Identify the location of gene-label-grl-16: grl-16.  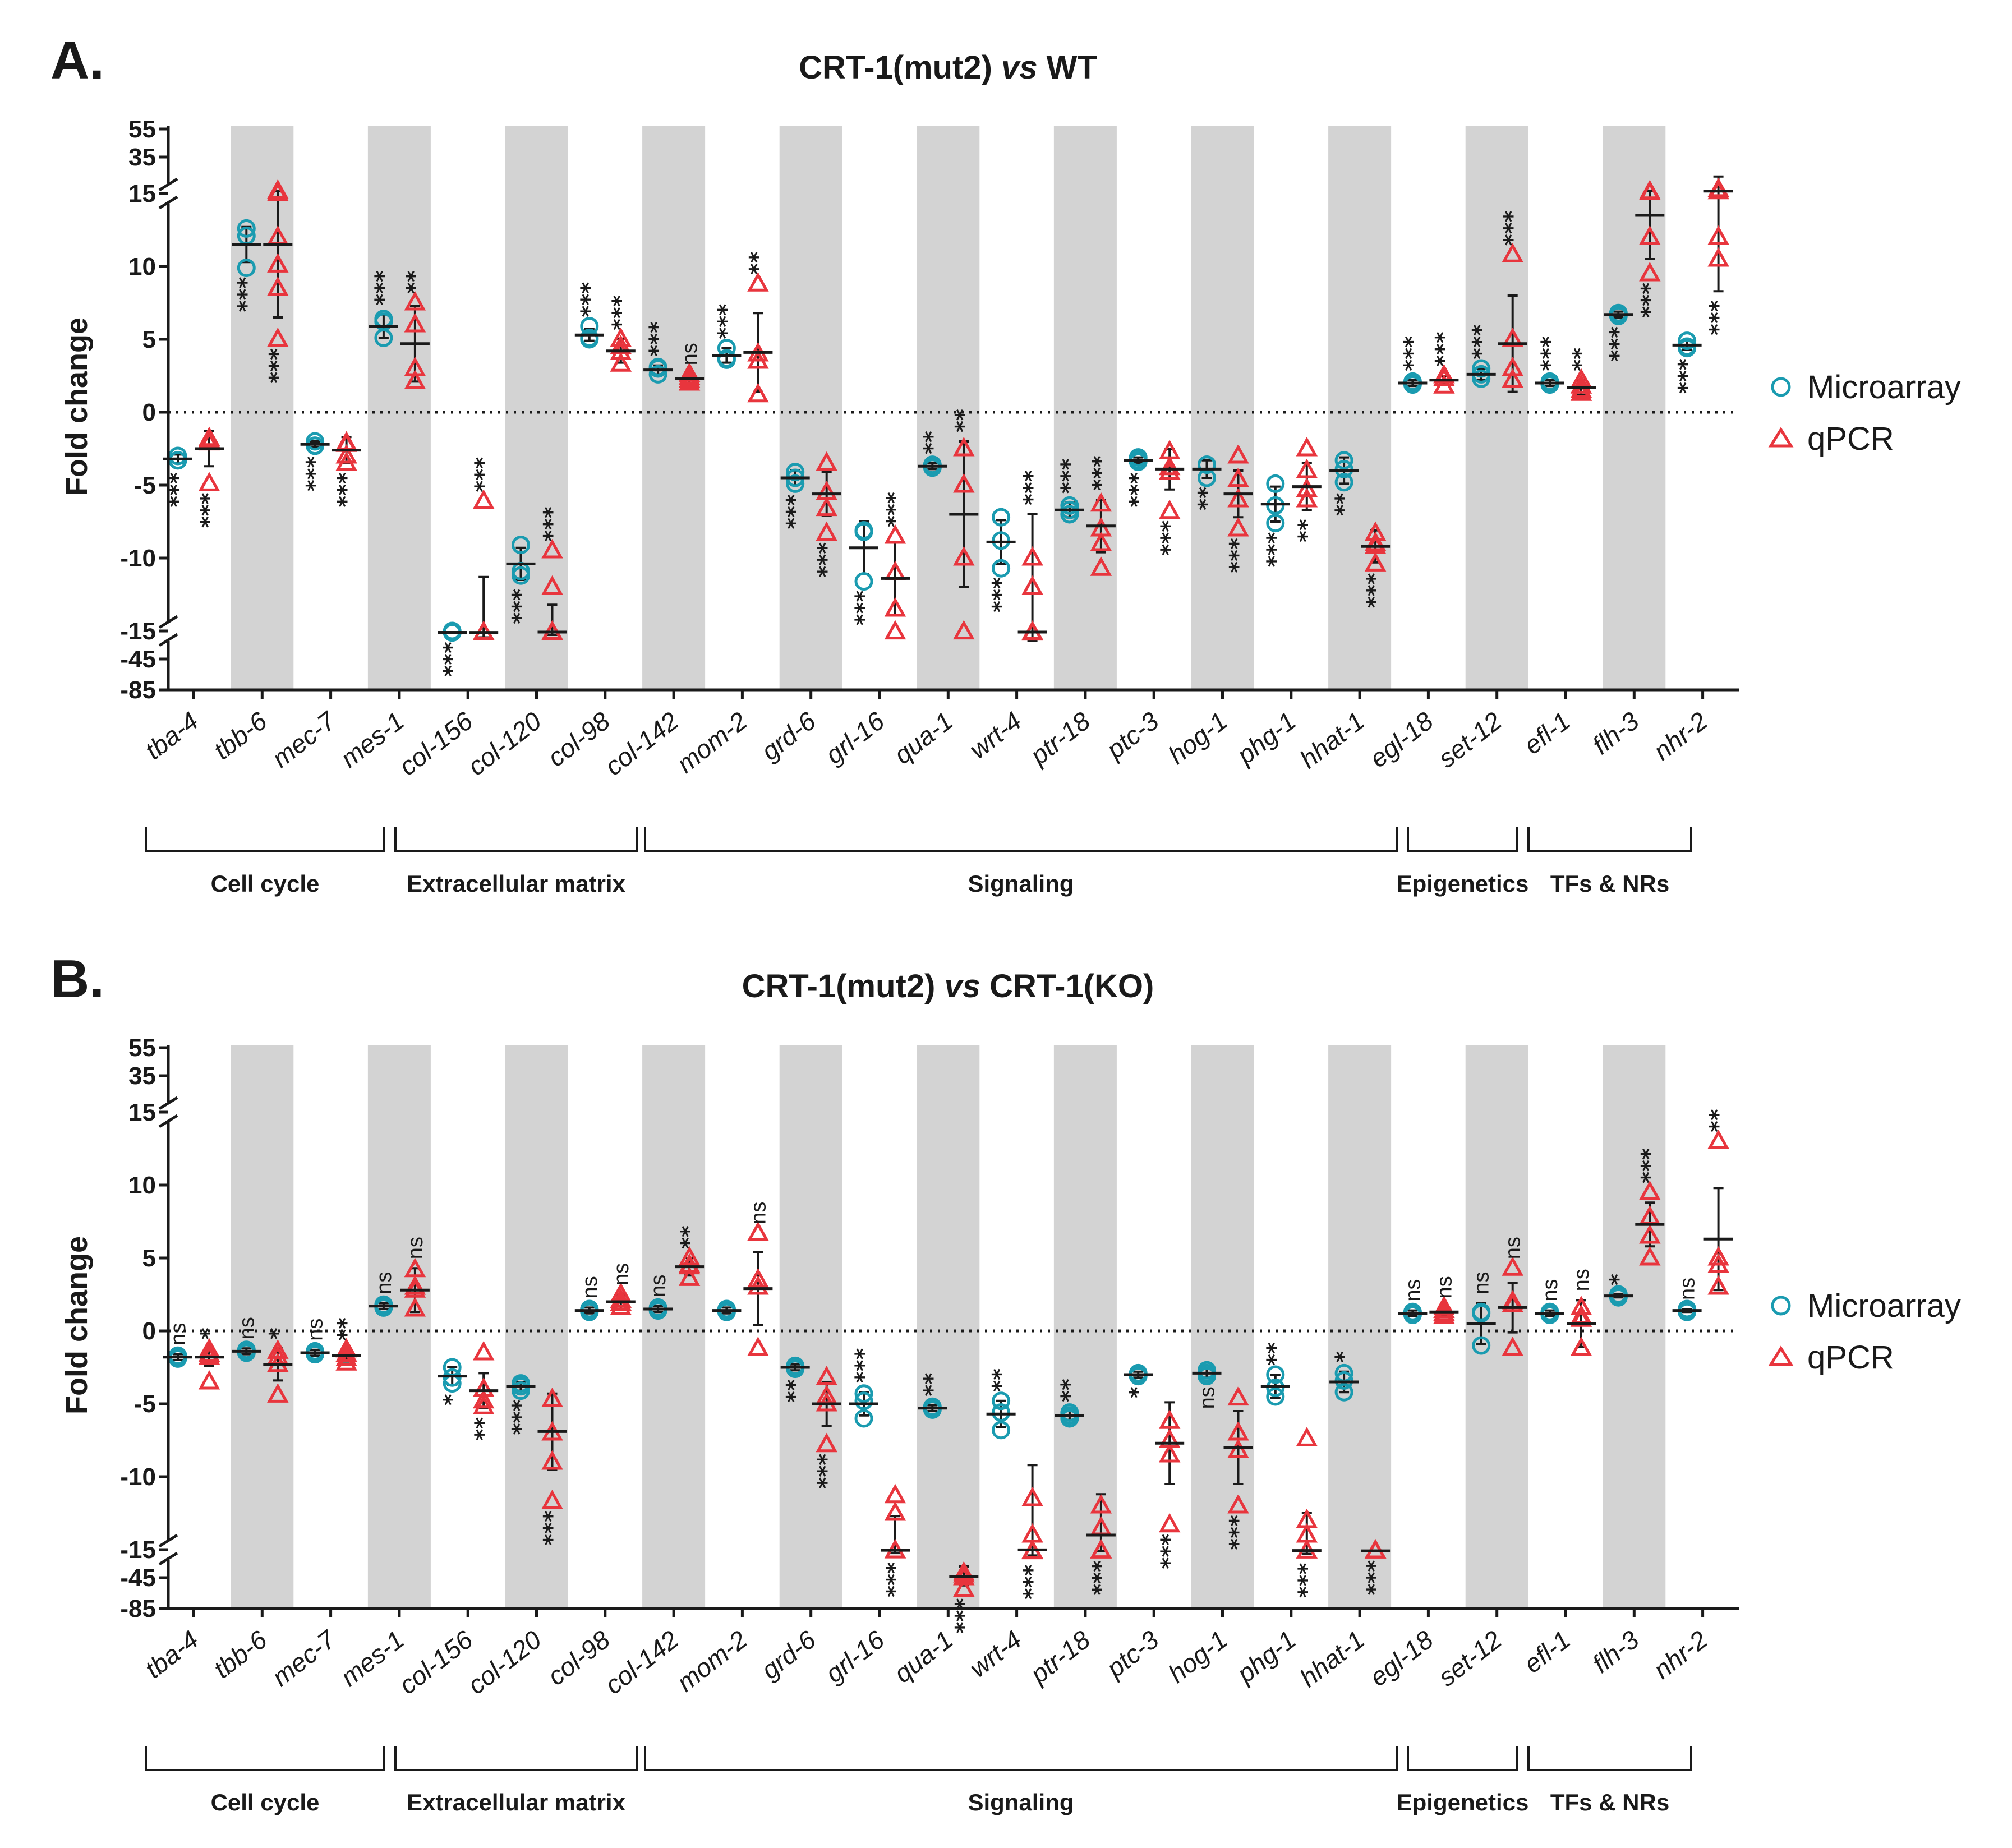
(854, 1657).